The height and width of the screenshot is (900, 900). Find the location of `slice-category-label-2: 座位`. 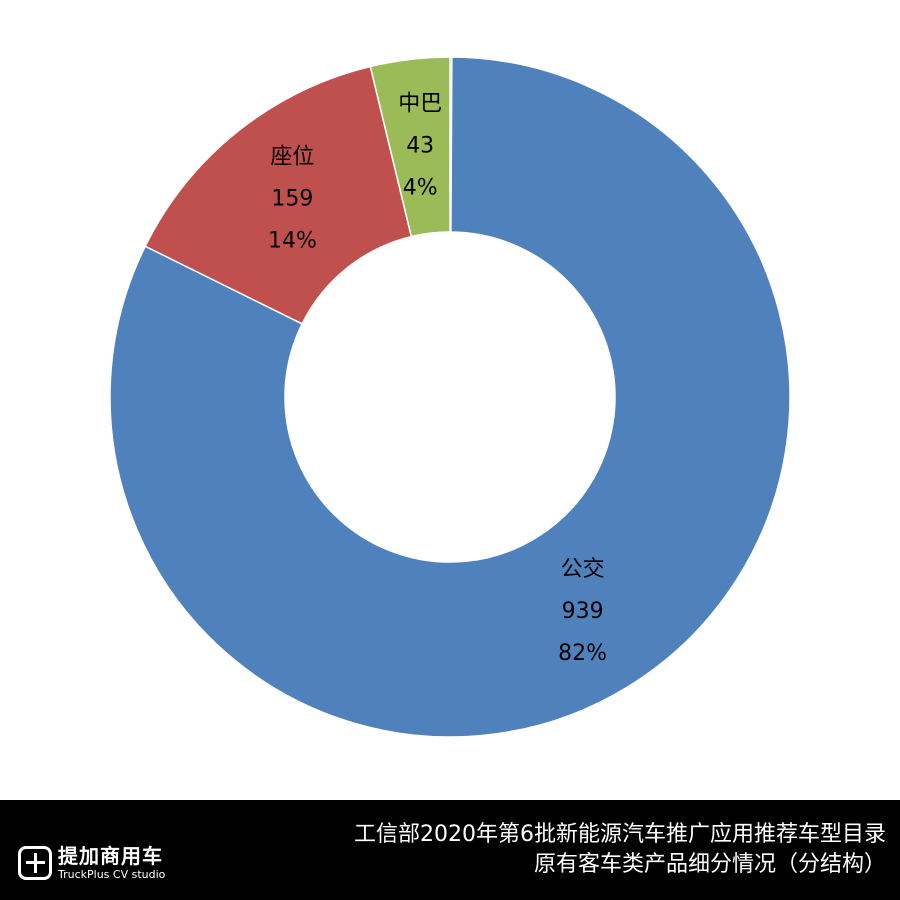

slice-category-label-2: 座位 is located at coordinates (292, 157).